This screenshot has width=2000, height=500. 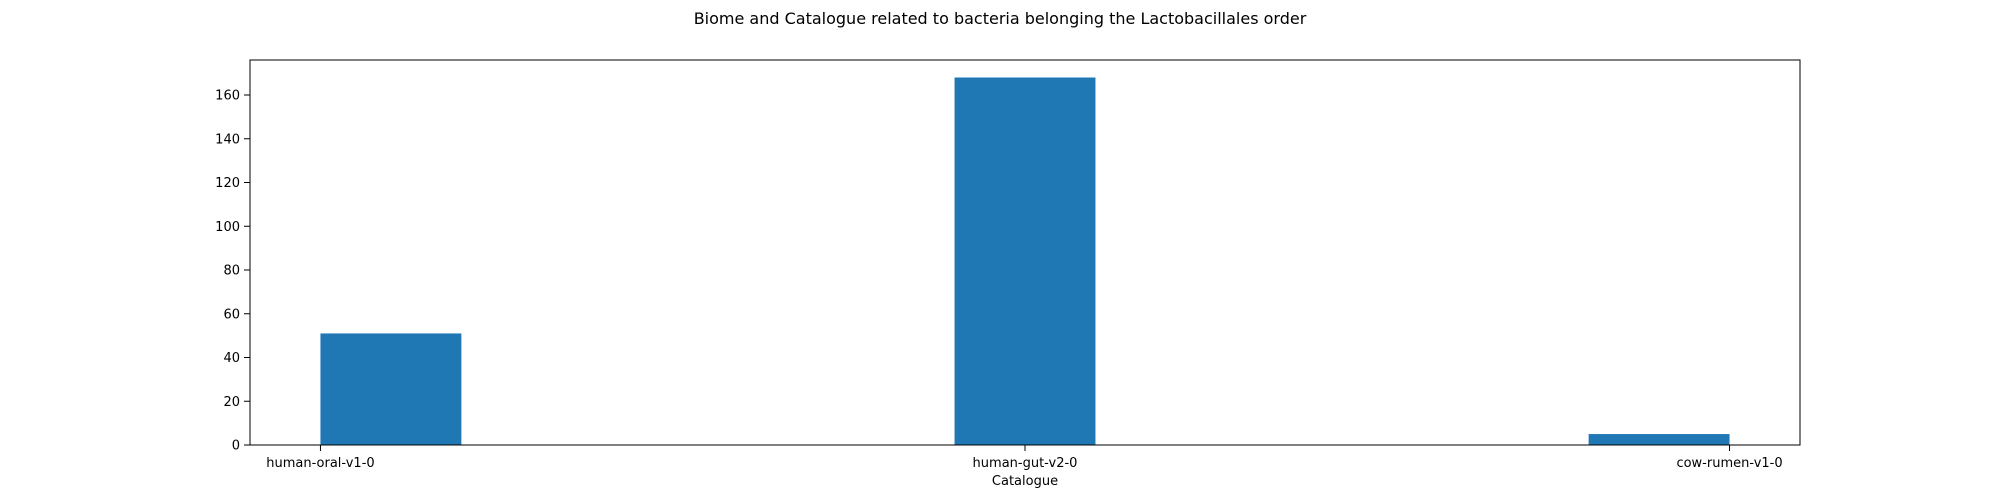 What do you see at coordinates (227, 96) in the screenshot?
I see `y-tick-label: 160` at bounding box center [227, 96].